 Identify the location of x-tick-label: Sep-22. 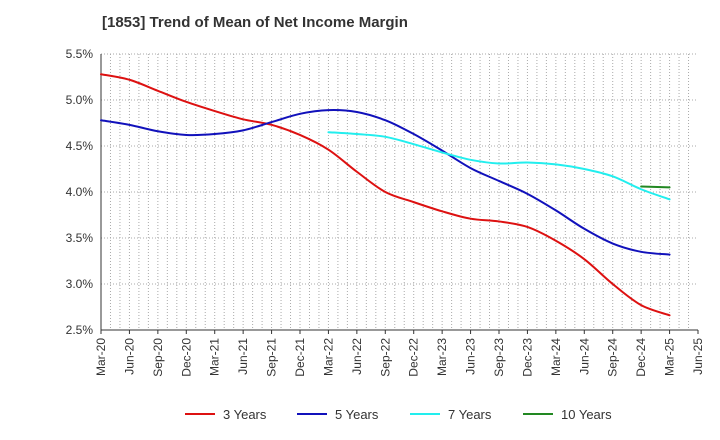
(385, 357).